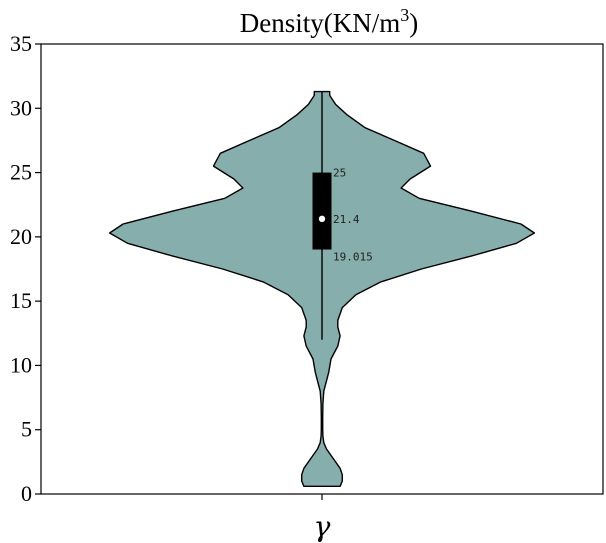  I want to click on median-marker, so click(322, 219).